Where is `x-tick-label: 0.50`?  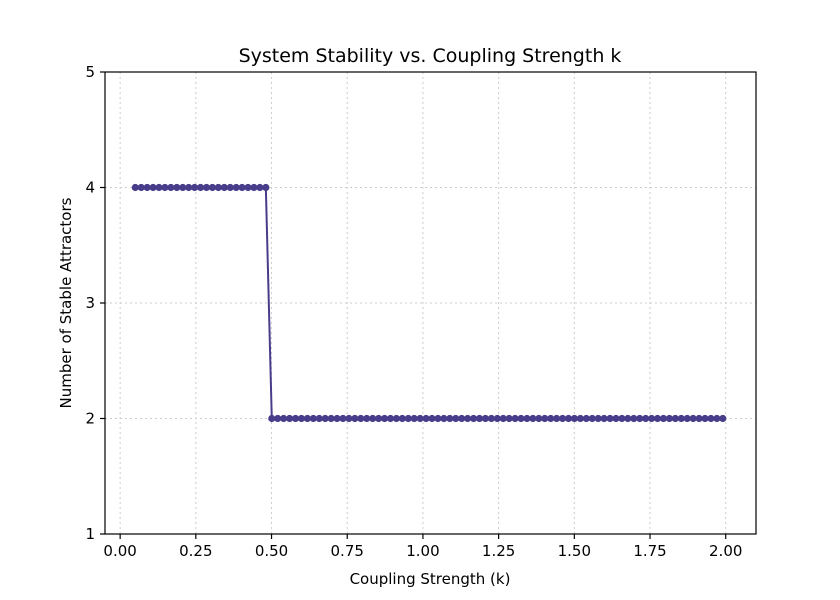
x-tick-label: 0.50 is located at coordinates (271, 551).